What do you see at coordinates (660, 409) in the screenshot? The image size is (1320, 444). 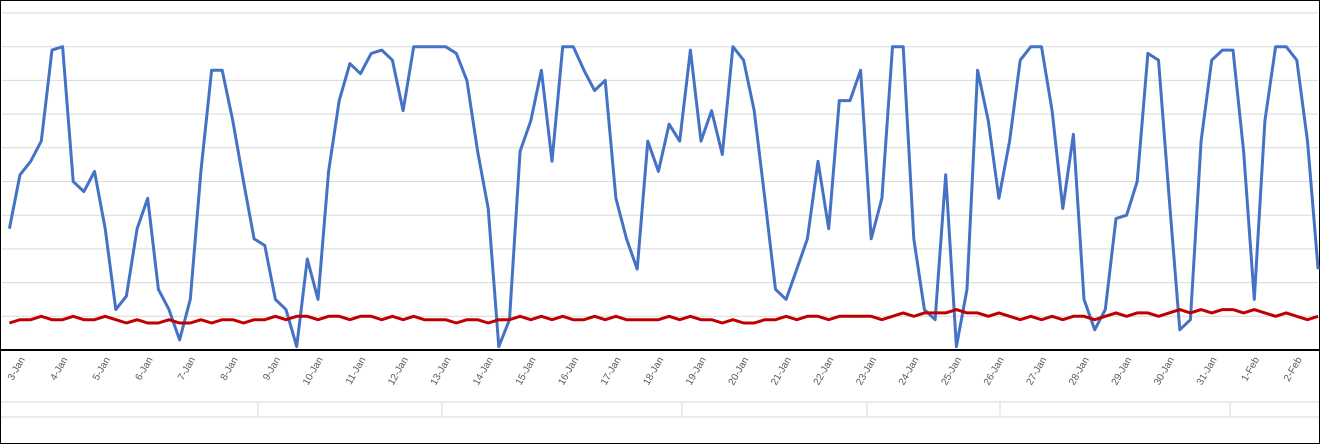 I see `table-rows` at bounding box center [660, 409].